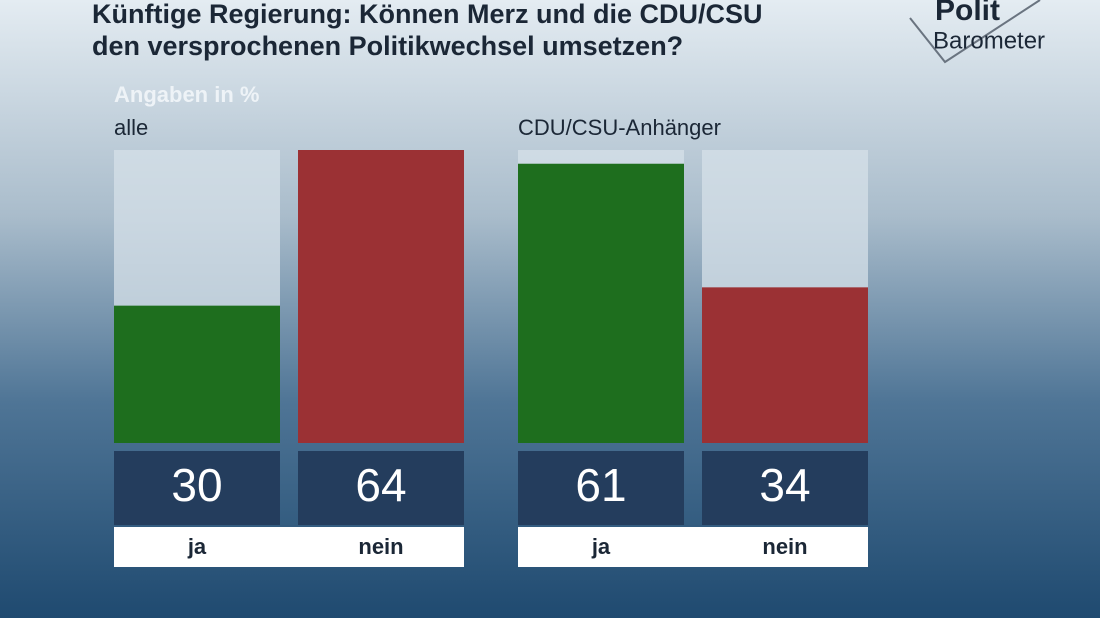 This screenshot has width=1100, height=618. I want to click on value-label: 64, so click(380, 485).